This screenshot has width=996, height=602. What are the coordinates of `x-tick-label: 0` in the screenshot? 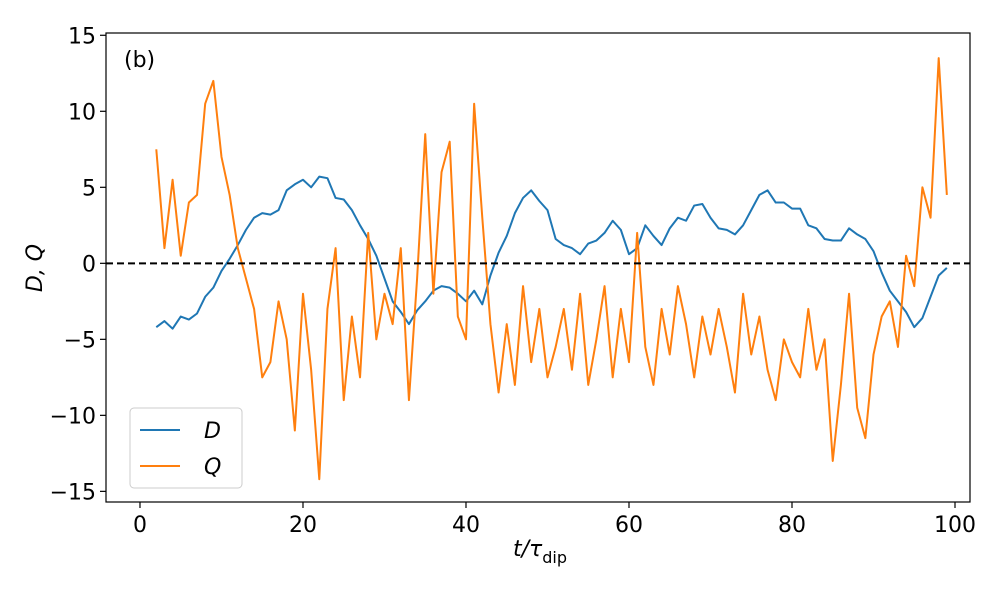 It's located at (140, 525).